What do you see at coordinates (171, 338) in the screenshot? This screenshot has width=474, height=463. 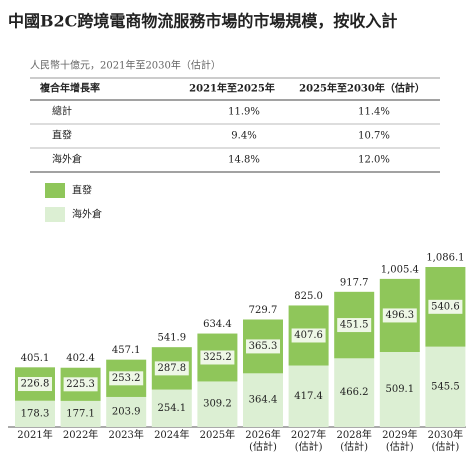 I see `total-label: 541.9` at bounding box center [171, 338].